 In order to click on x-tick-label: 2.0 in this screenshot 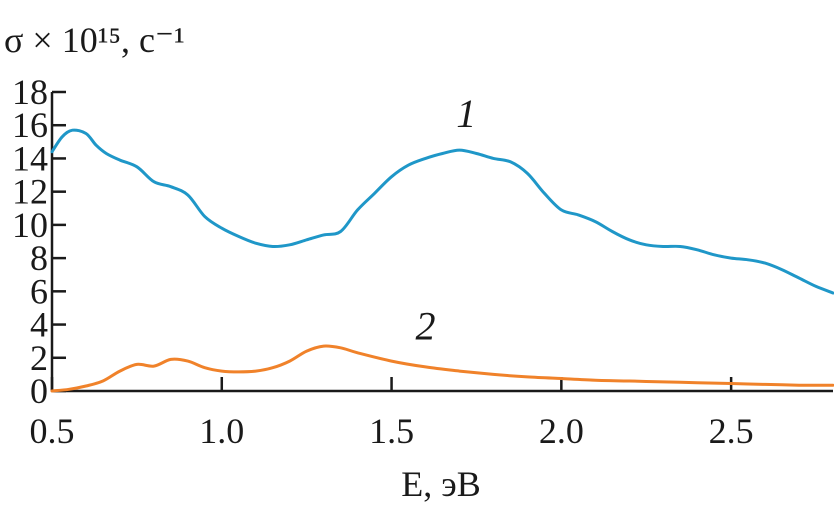, I will do `click(561, 431)`.